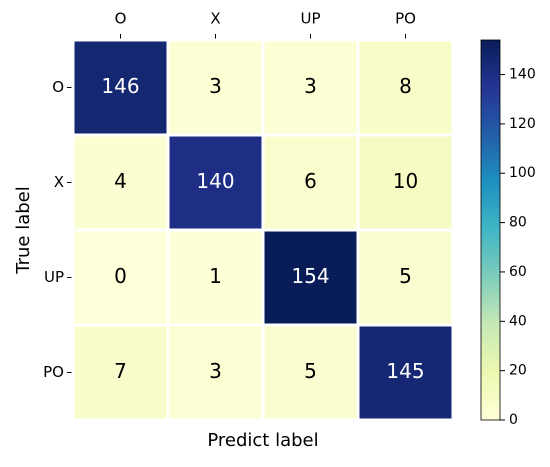  Describe the element at coordinates (518, 223) in the screenshot. I see `colorbar-tick-label: 80` at that location.